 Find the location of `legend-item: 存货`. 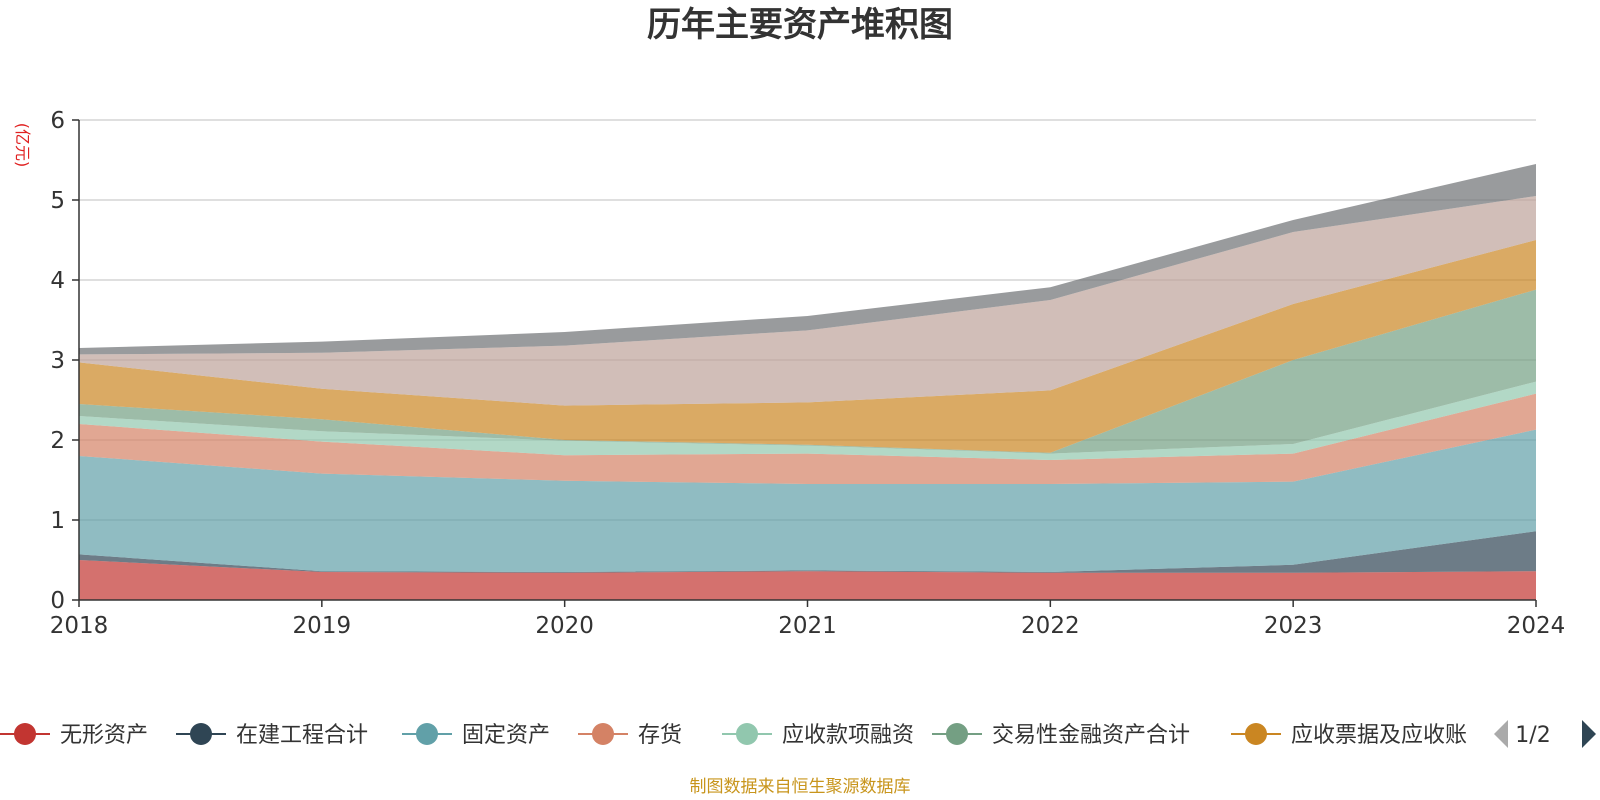

legend-item: 存货 is located at coordinates (630, 735).